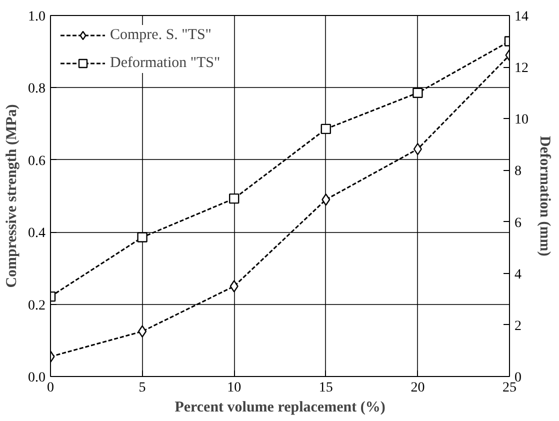 Image resolution: width=559 pixels, height=421 pixels. Describe the element at coordinates (509, 388) in the screenshot. I see `x-tick-label: 25` at that location.